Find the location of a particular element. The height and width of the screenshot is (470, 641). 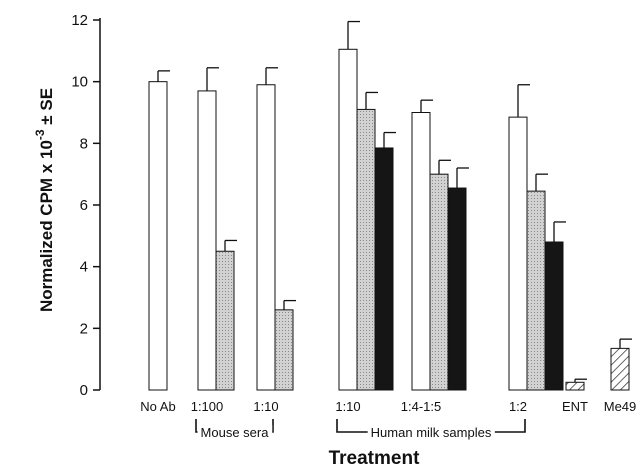

y-axis-ticks: 0 2 4 6 8 10 12 is located at coordinates (85, 205).